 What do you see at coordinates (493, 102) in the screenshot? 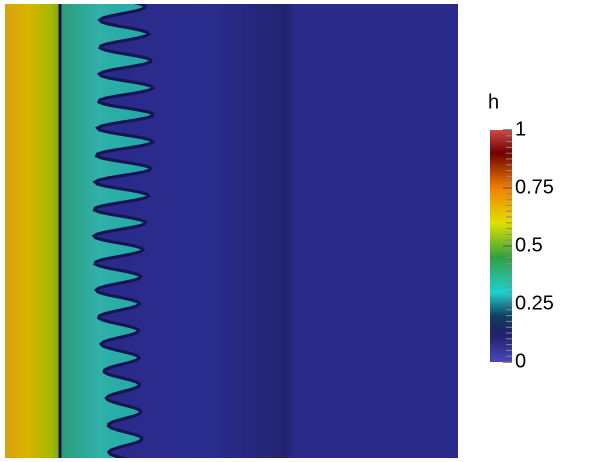
I see `colorbar-title: h` at bounding box center [493, 102].